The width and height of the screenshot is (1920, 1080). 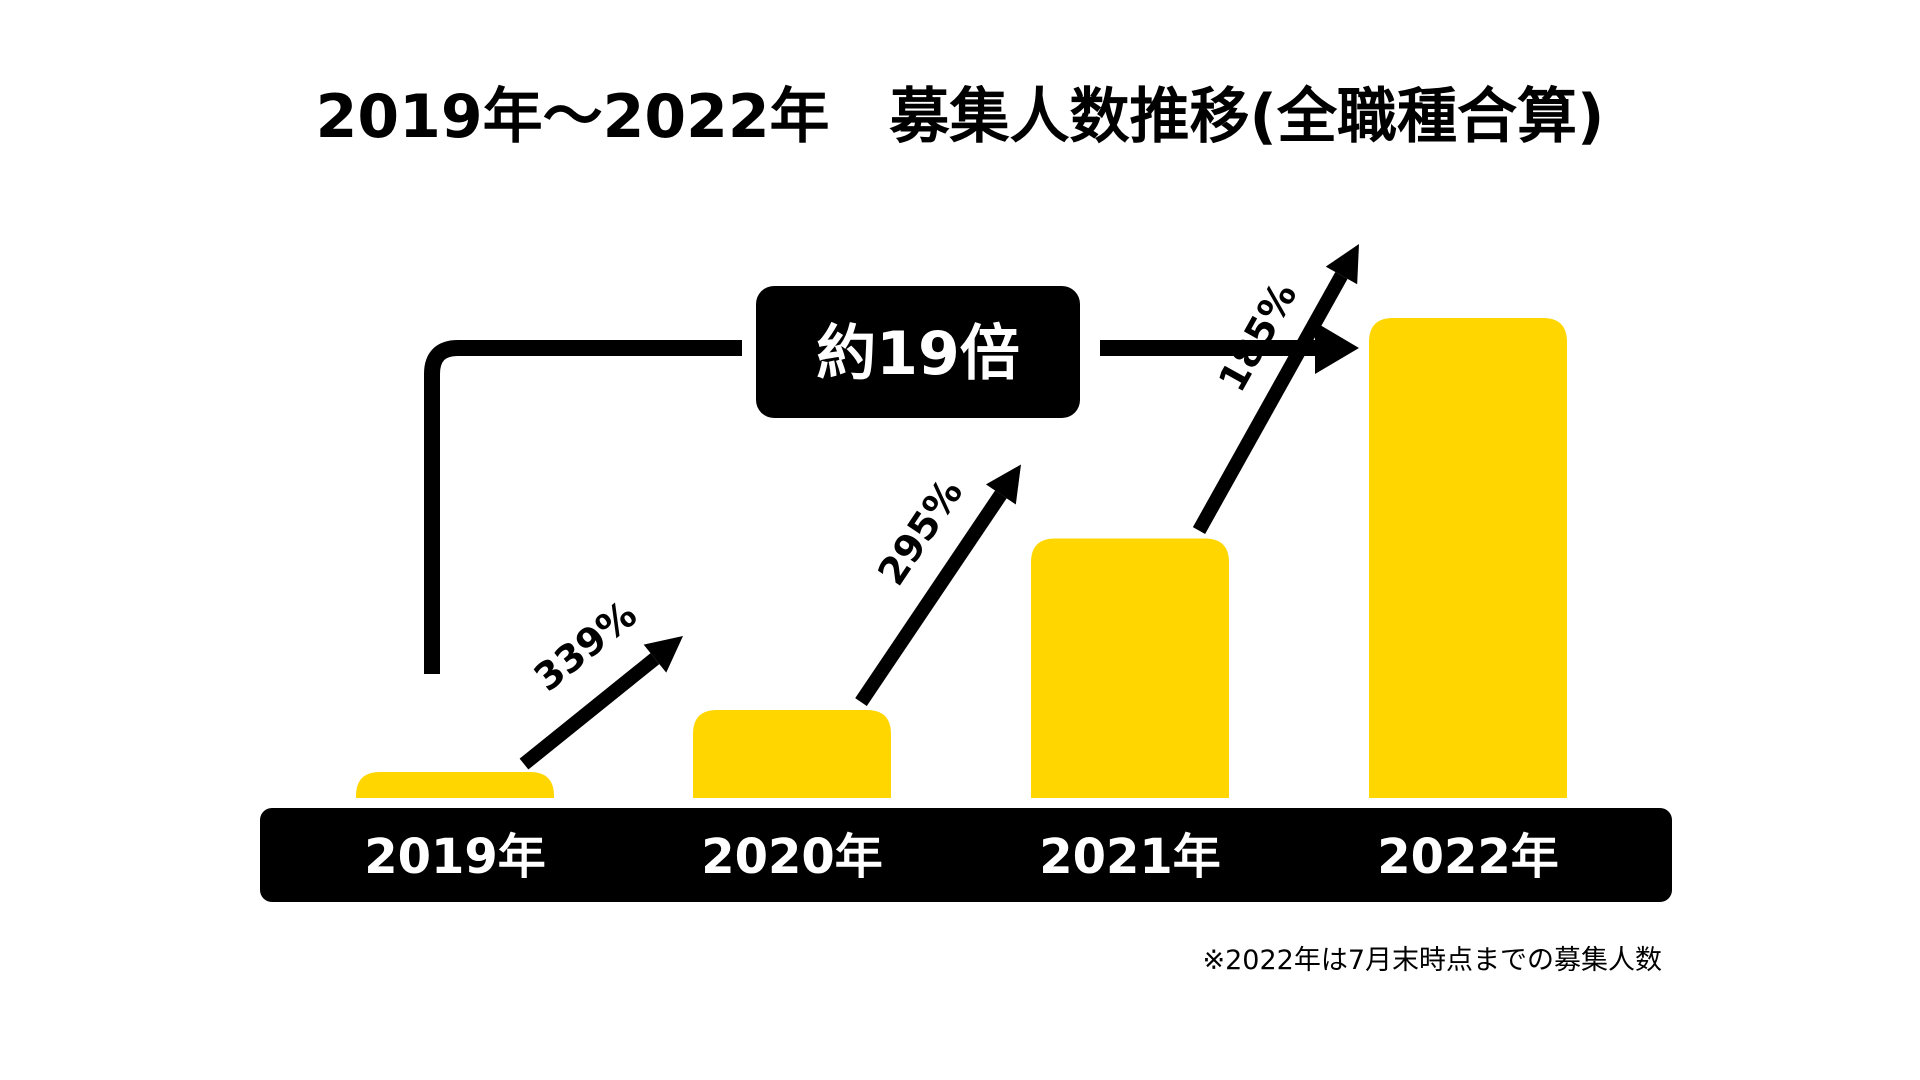 I want to click on growth-label-2: 185%, so click(x=1258, y=337).